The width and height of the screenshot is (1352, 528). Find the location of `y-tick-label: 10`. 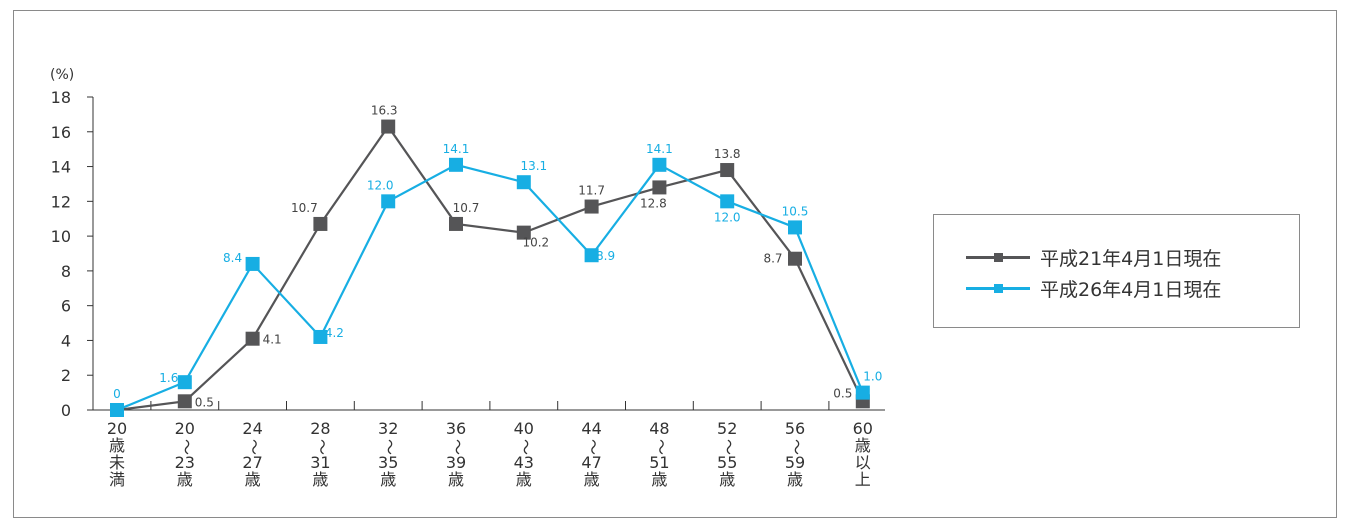

y-tick-label: 10 is located at coordinates (61, 236).